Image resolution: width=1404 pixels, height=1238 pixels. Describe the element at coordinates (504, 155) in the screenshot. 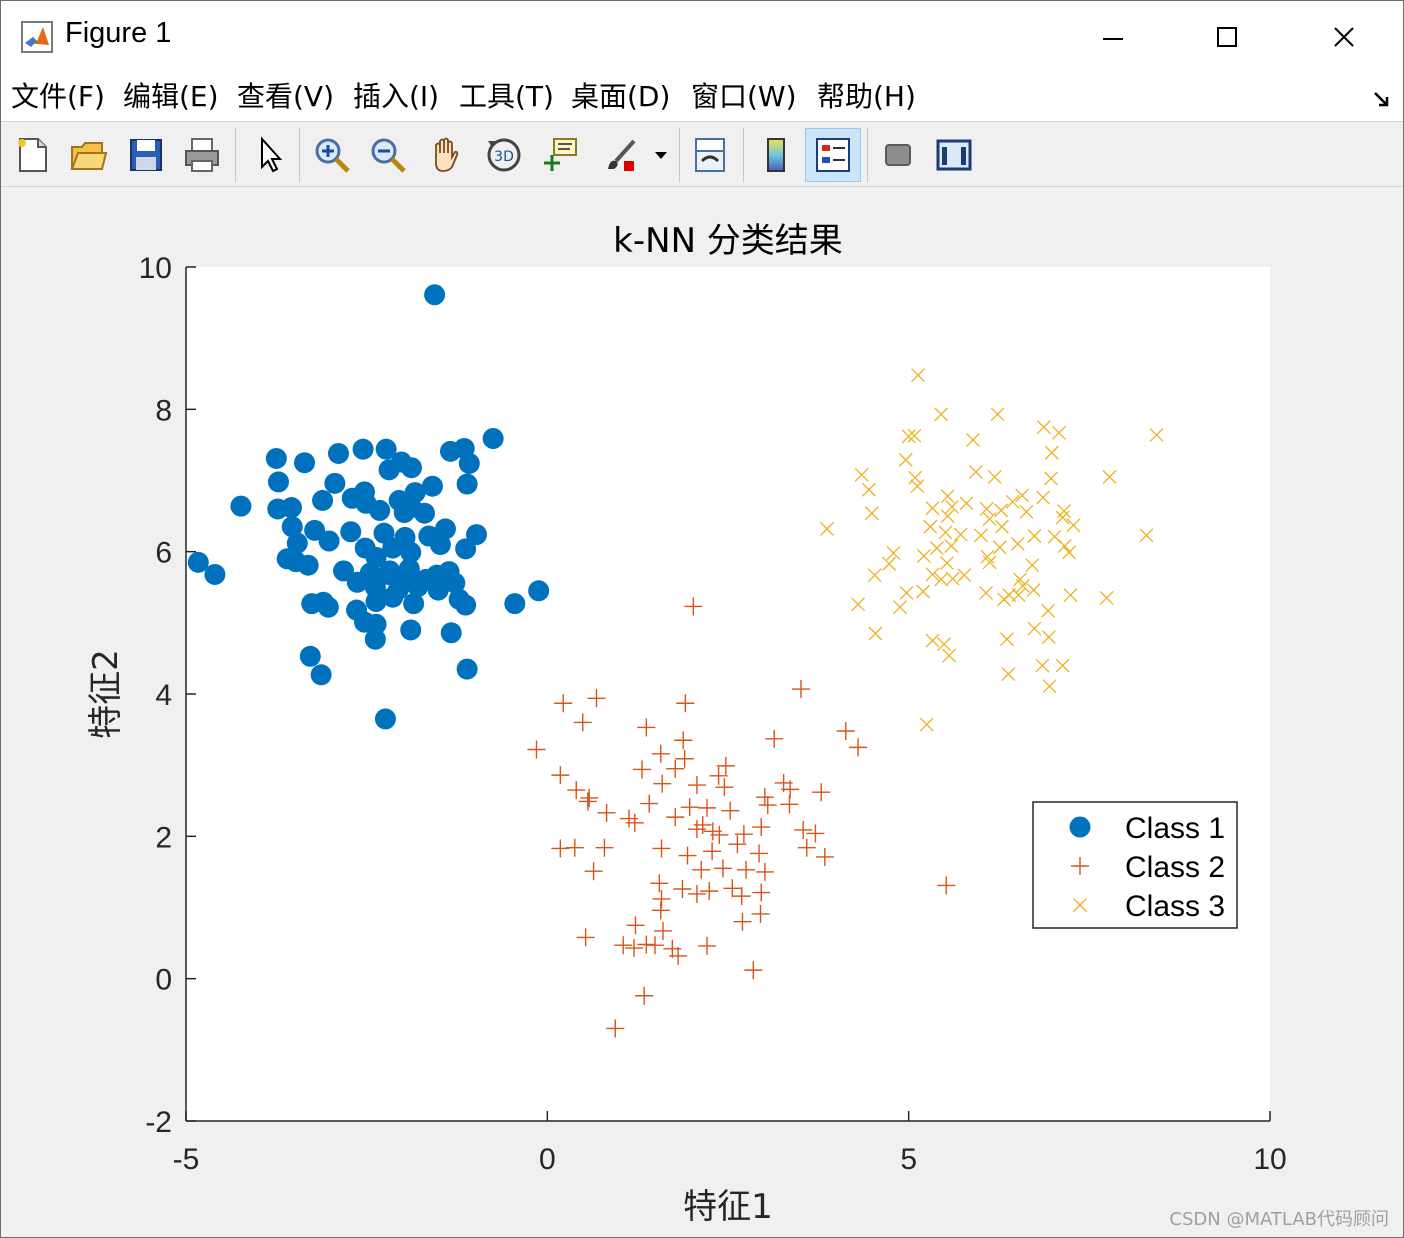

I see `rotate-3d-button: 3D` at that location.